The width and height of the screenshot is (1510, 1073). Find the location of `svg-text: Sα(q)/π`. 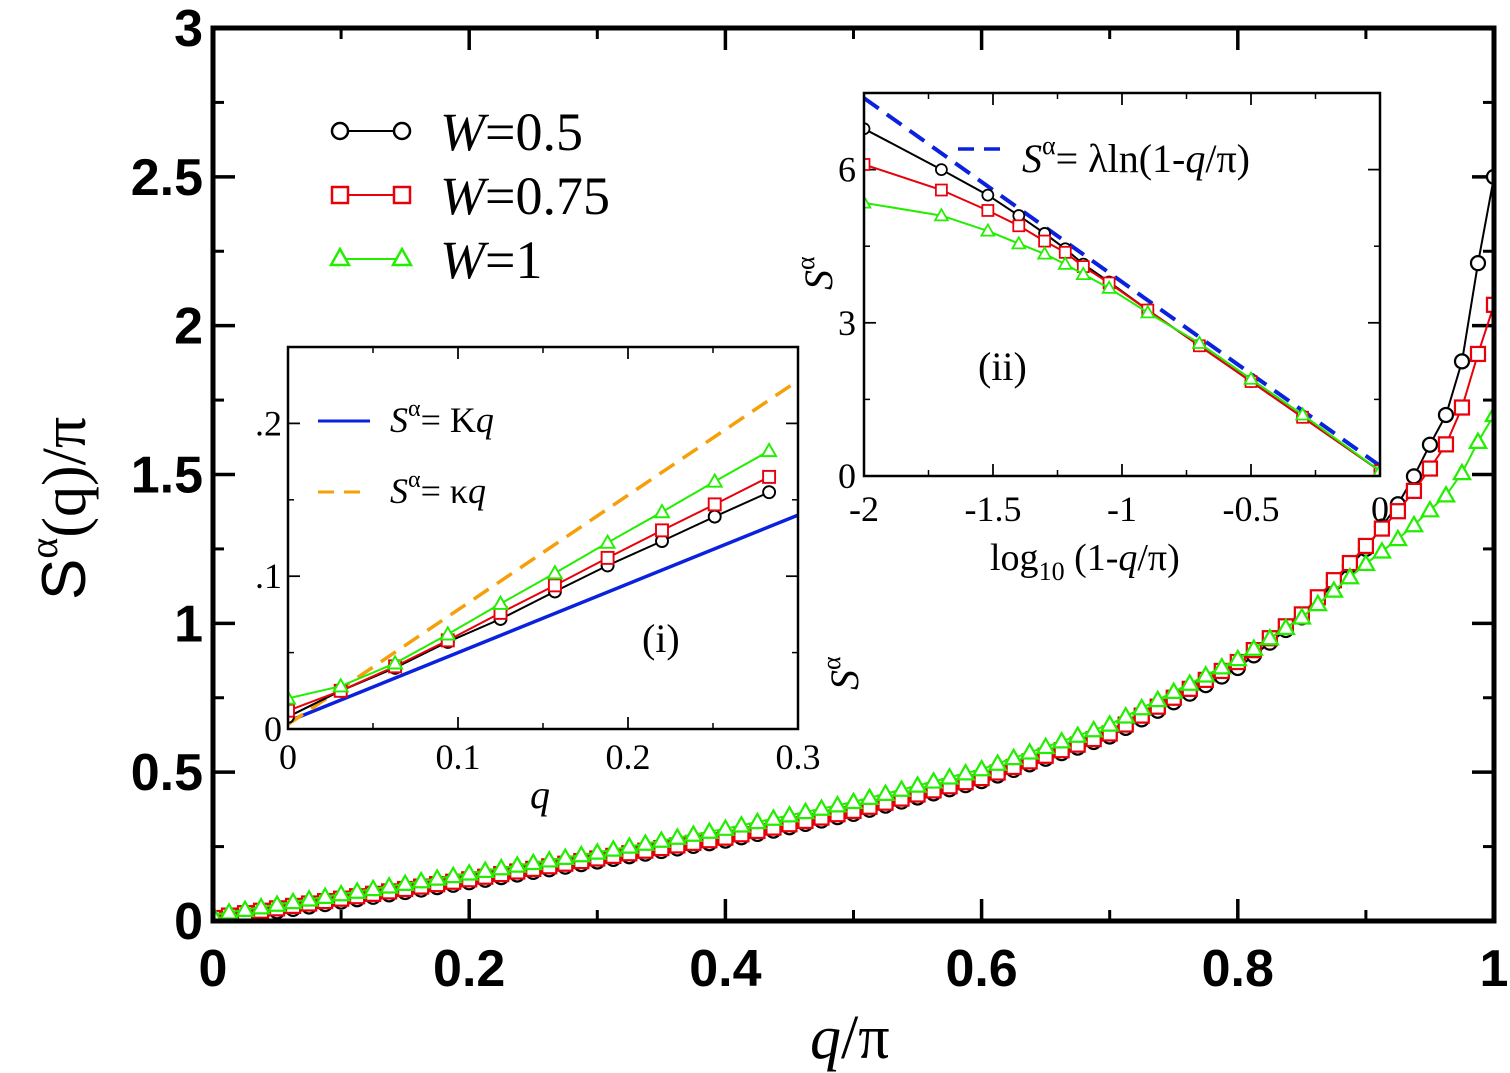

svg-text: Sα(q)/π is located at coordinates (60, 508).